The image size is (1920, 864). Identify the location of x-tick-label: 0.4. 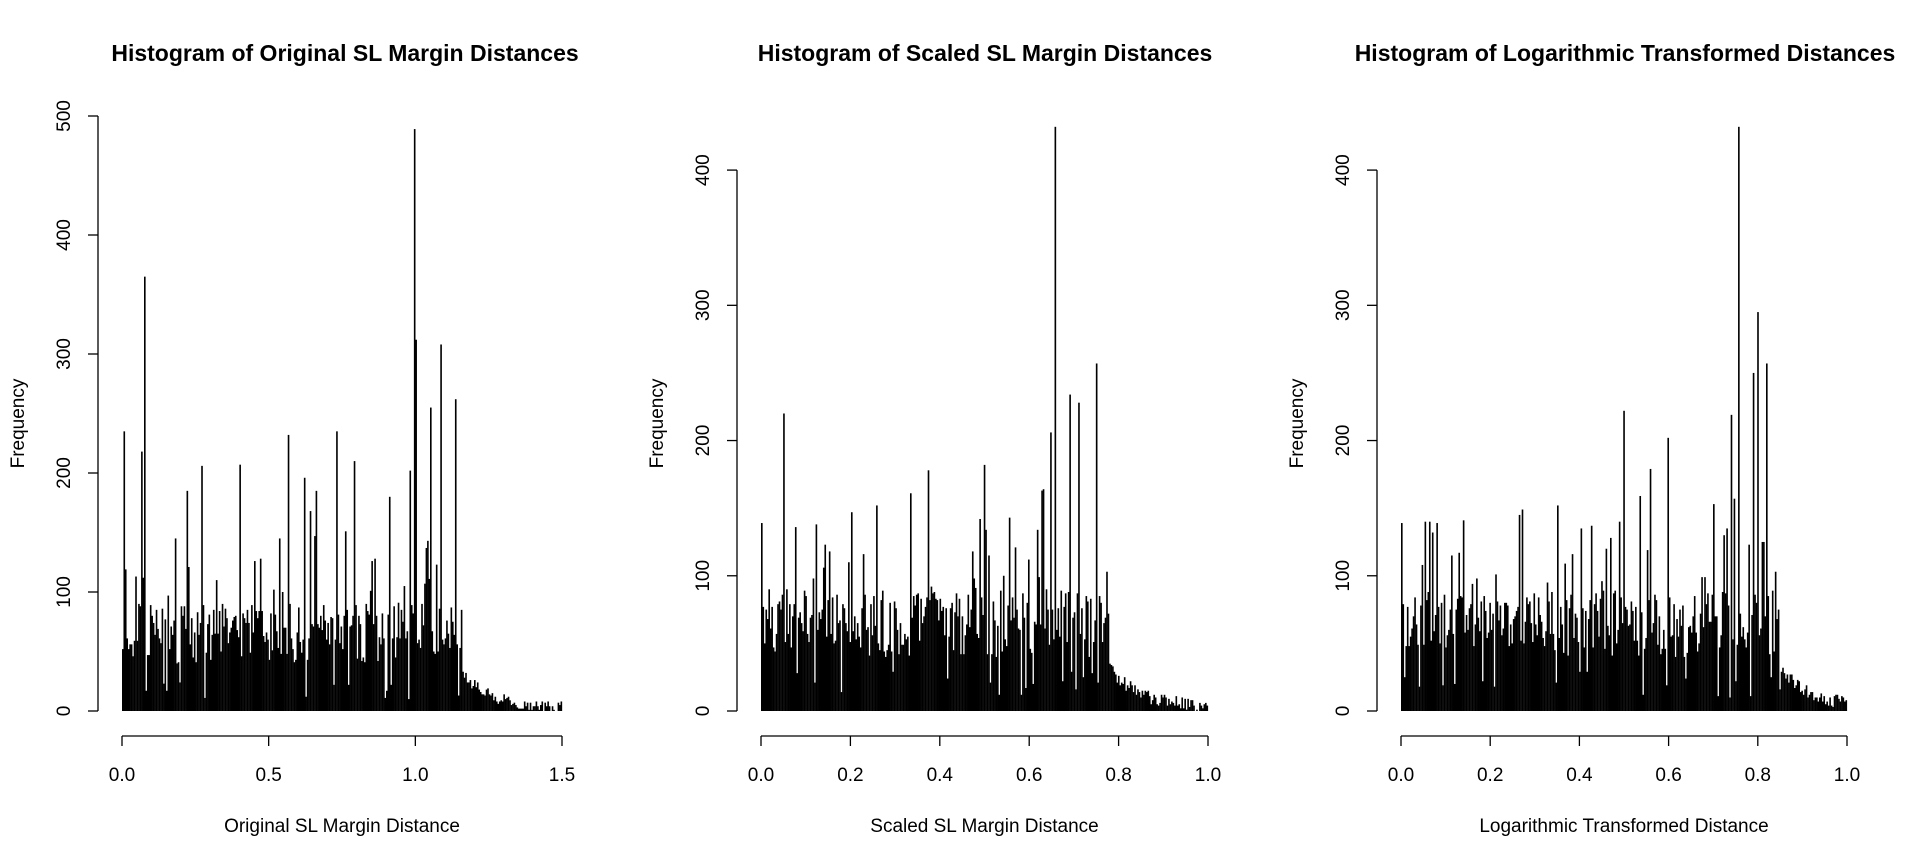
(1579, 775).